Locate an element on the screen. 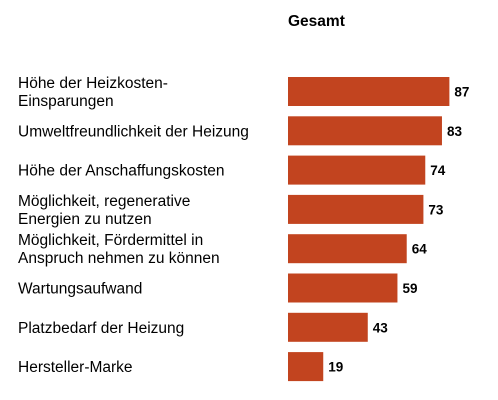  category-label-line: Umweltfreundlichkeit der Heizung is located at coordinates (133, 131).